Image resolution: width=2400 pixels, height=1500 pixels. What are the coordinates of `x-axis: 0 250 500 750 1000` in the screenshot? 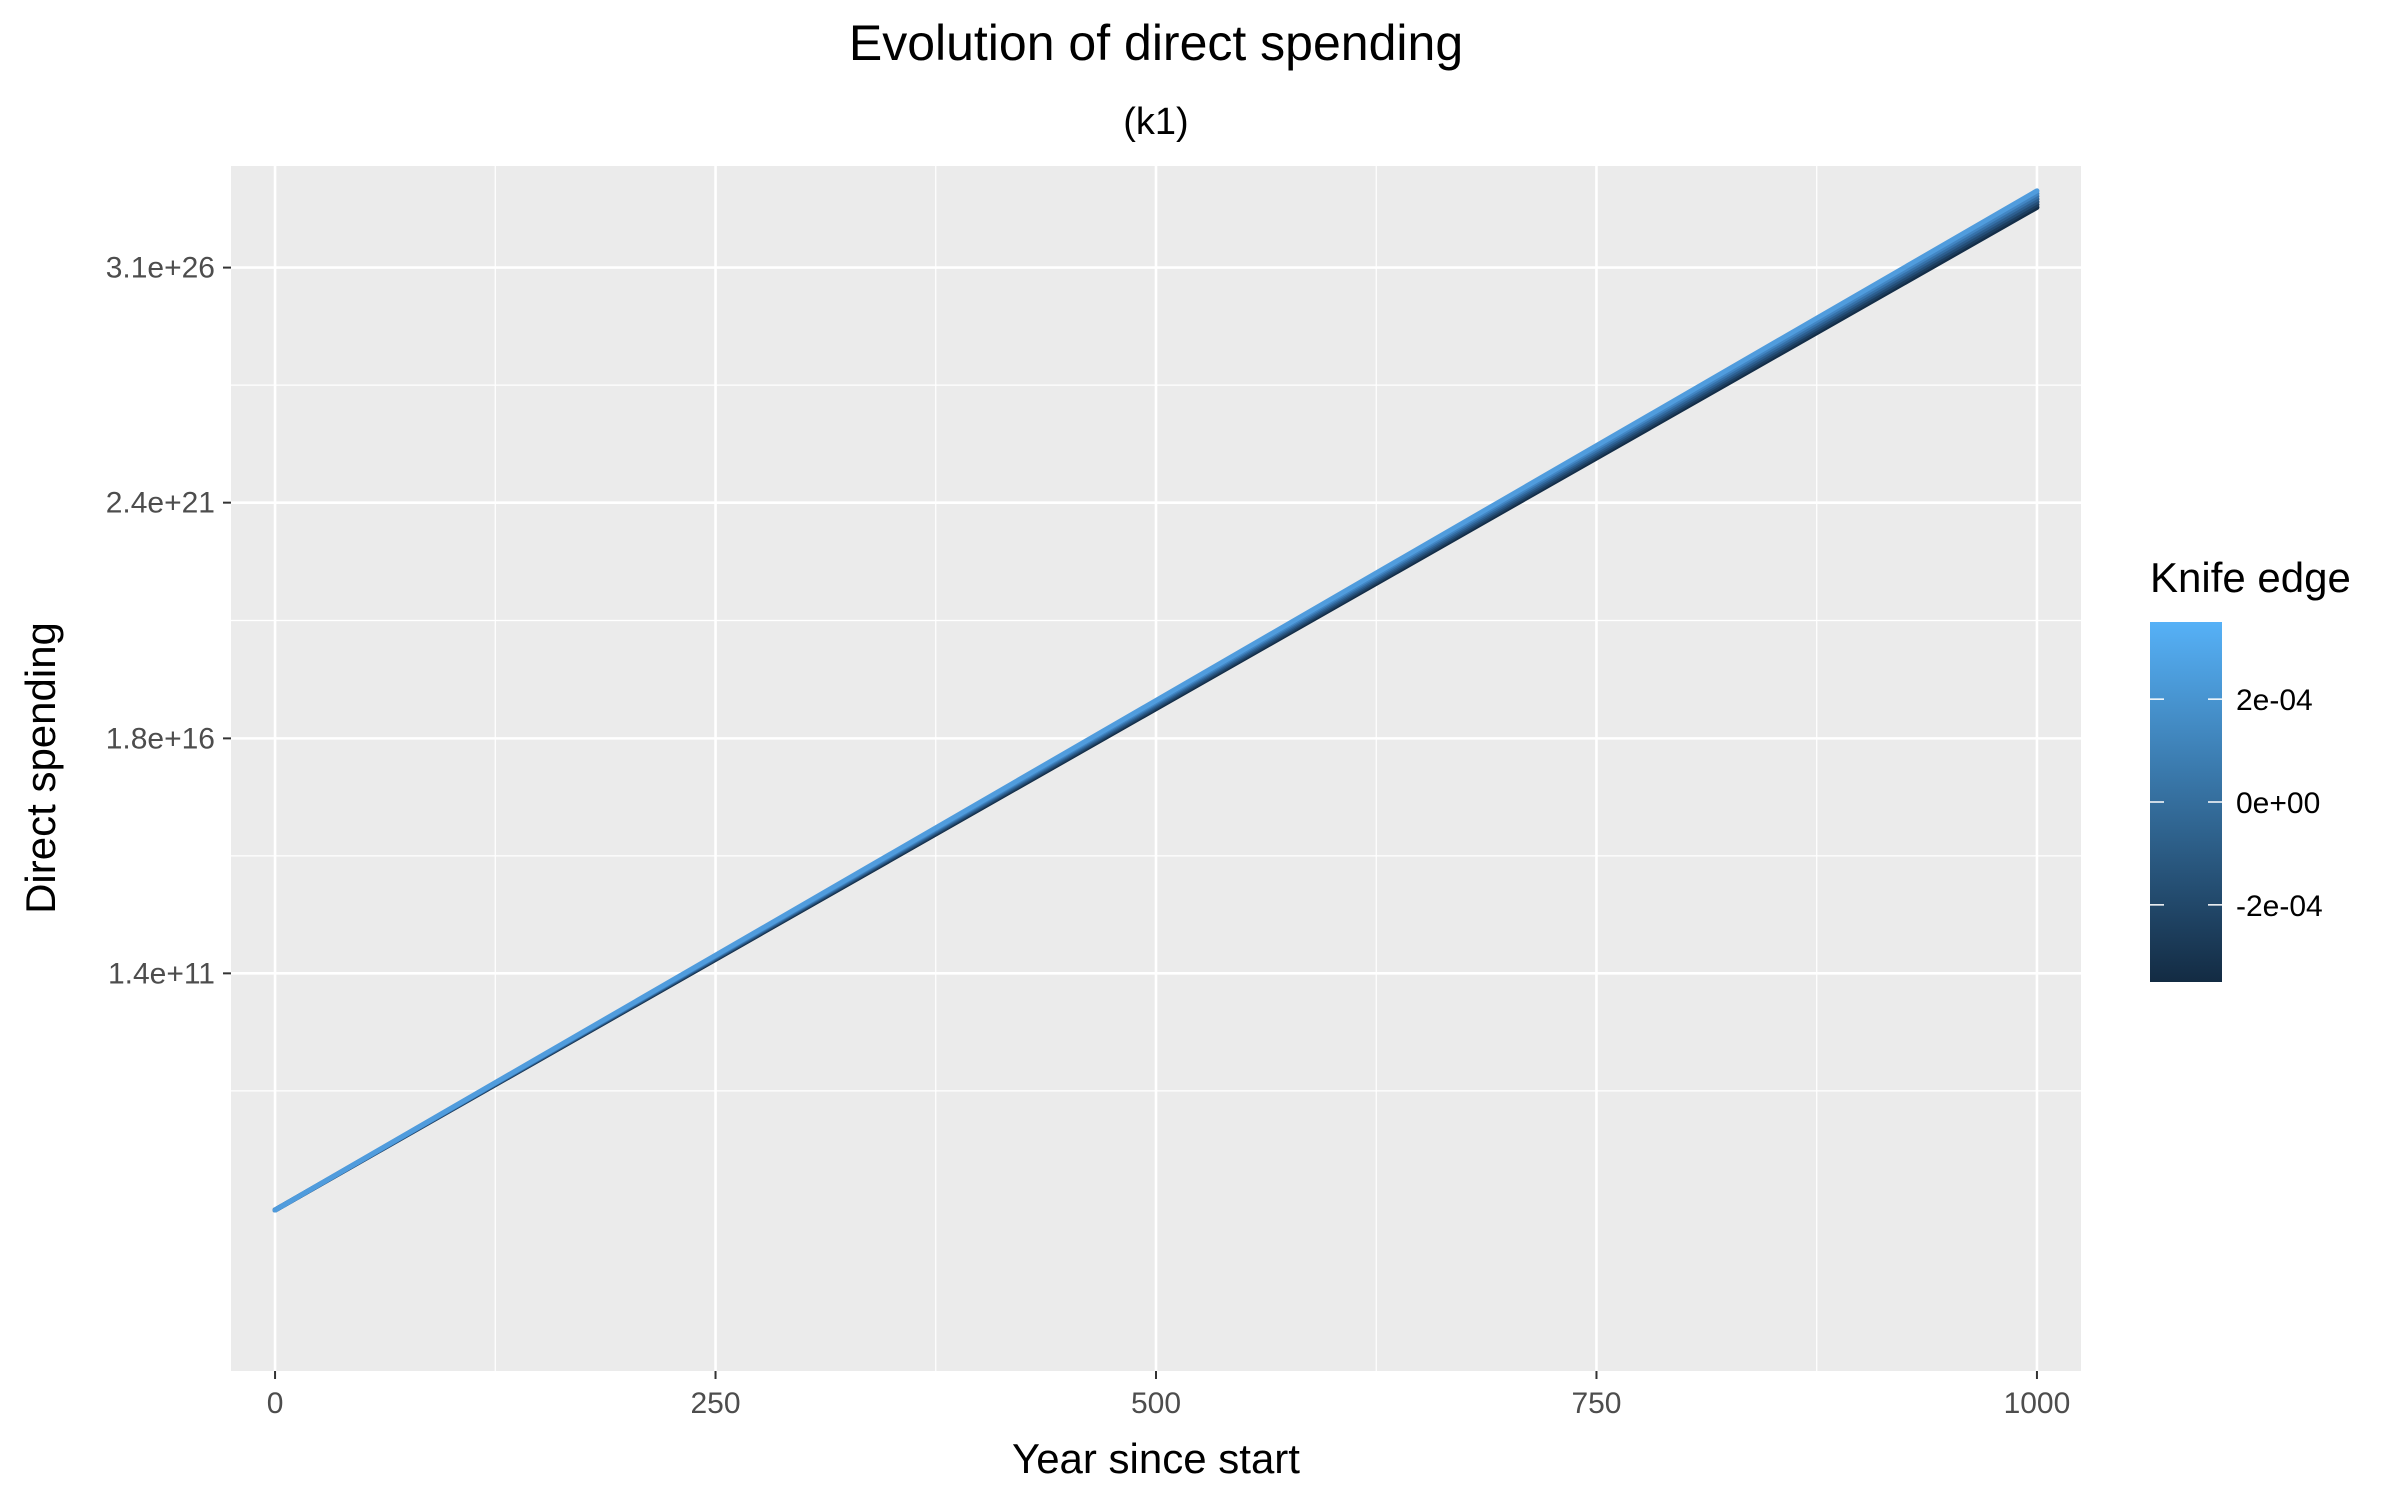 It's located at (1169, 1395).